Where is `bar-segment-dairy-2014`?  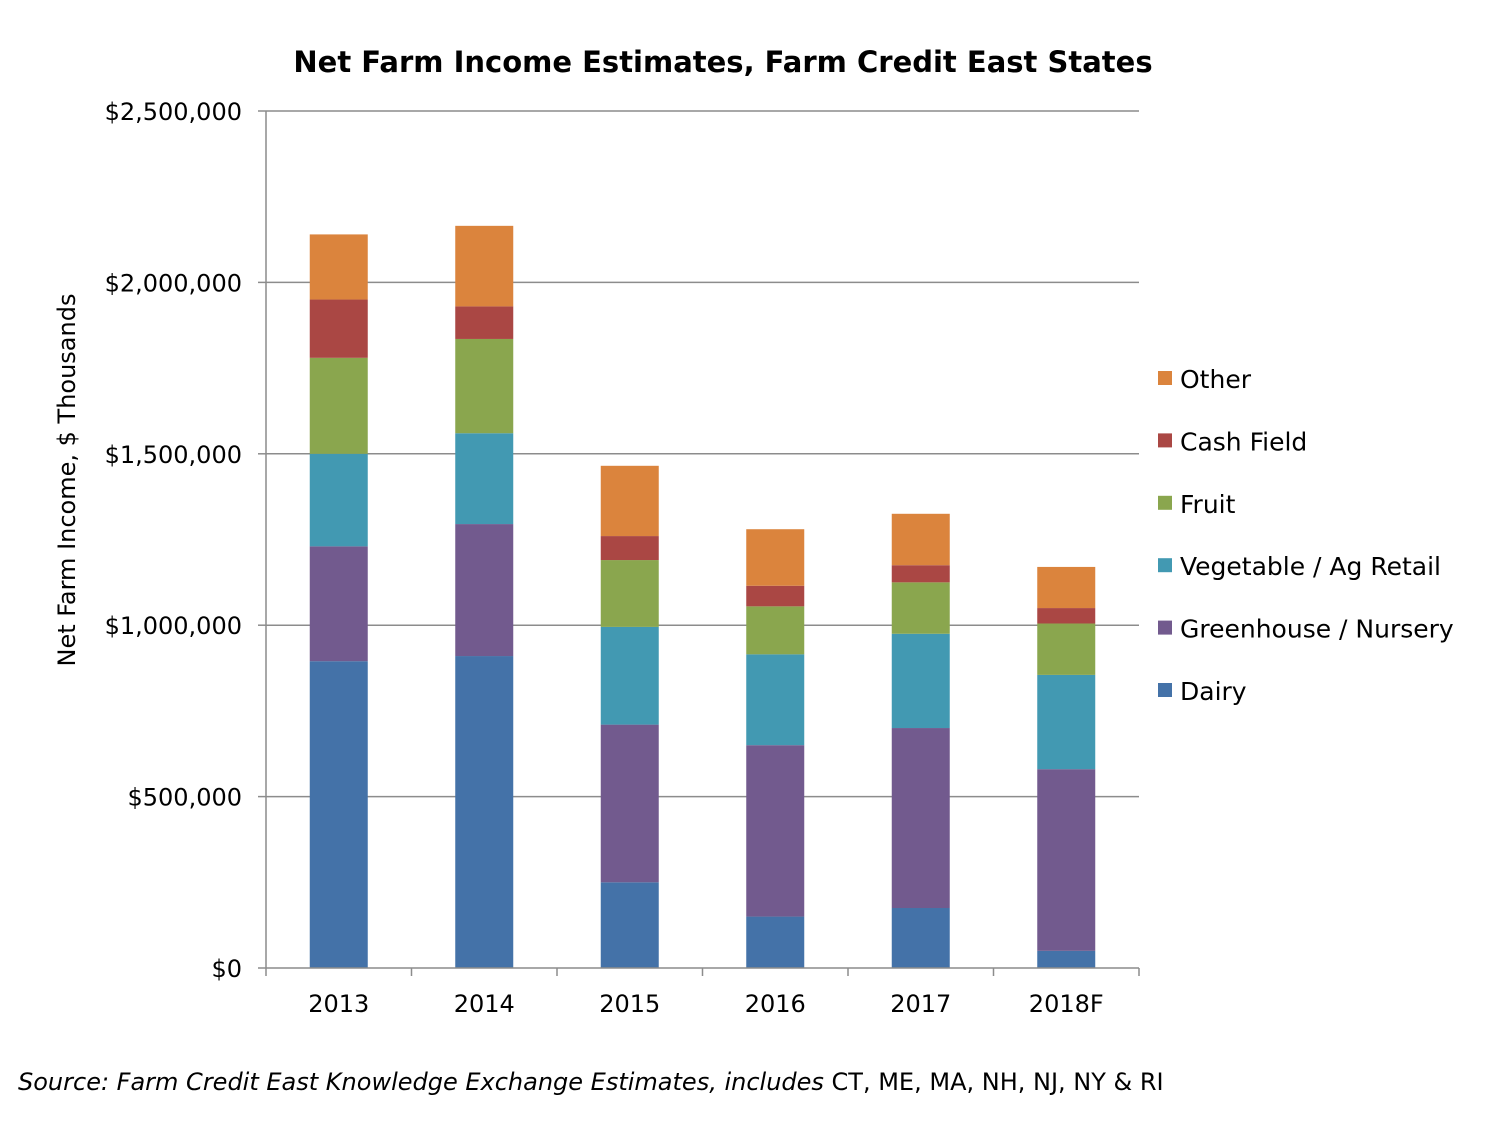
bar-segment-dairy-2014 is located at coordinates (484, 812).